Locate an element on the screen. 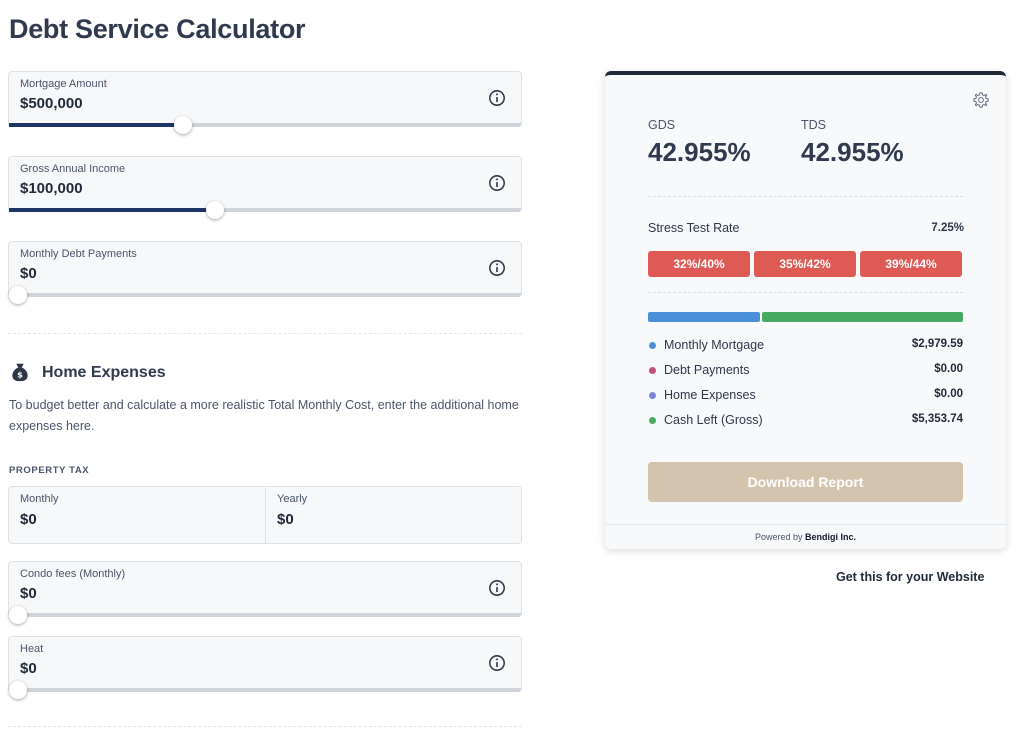 The width and height of the screenshot is (1024, 730). home-expenses-heading: Home Expenses is located at coordinates (104, 372).